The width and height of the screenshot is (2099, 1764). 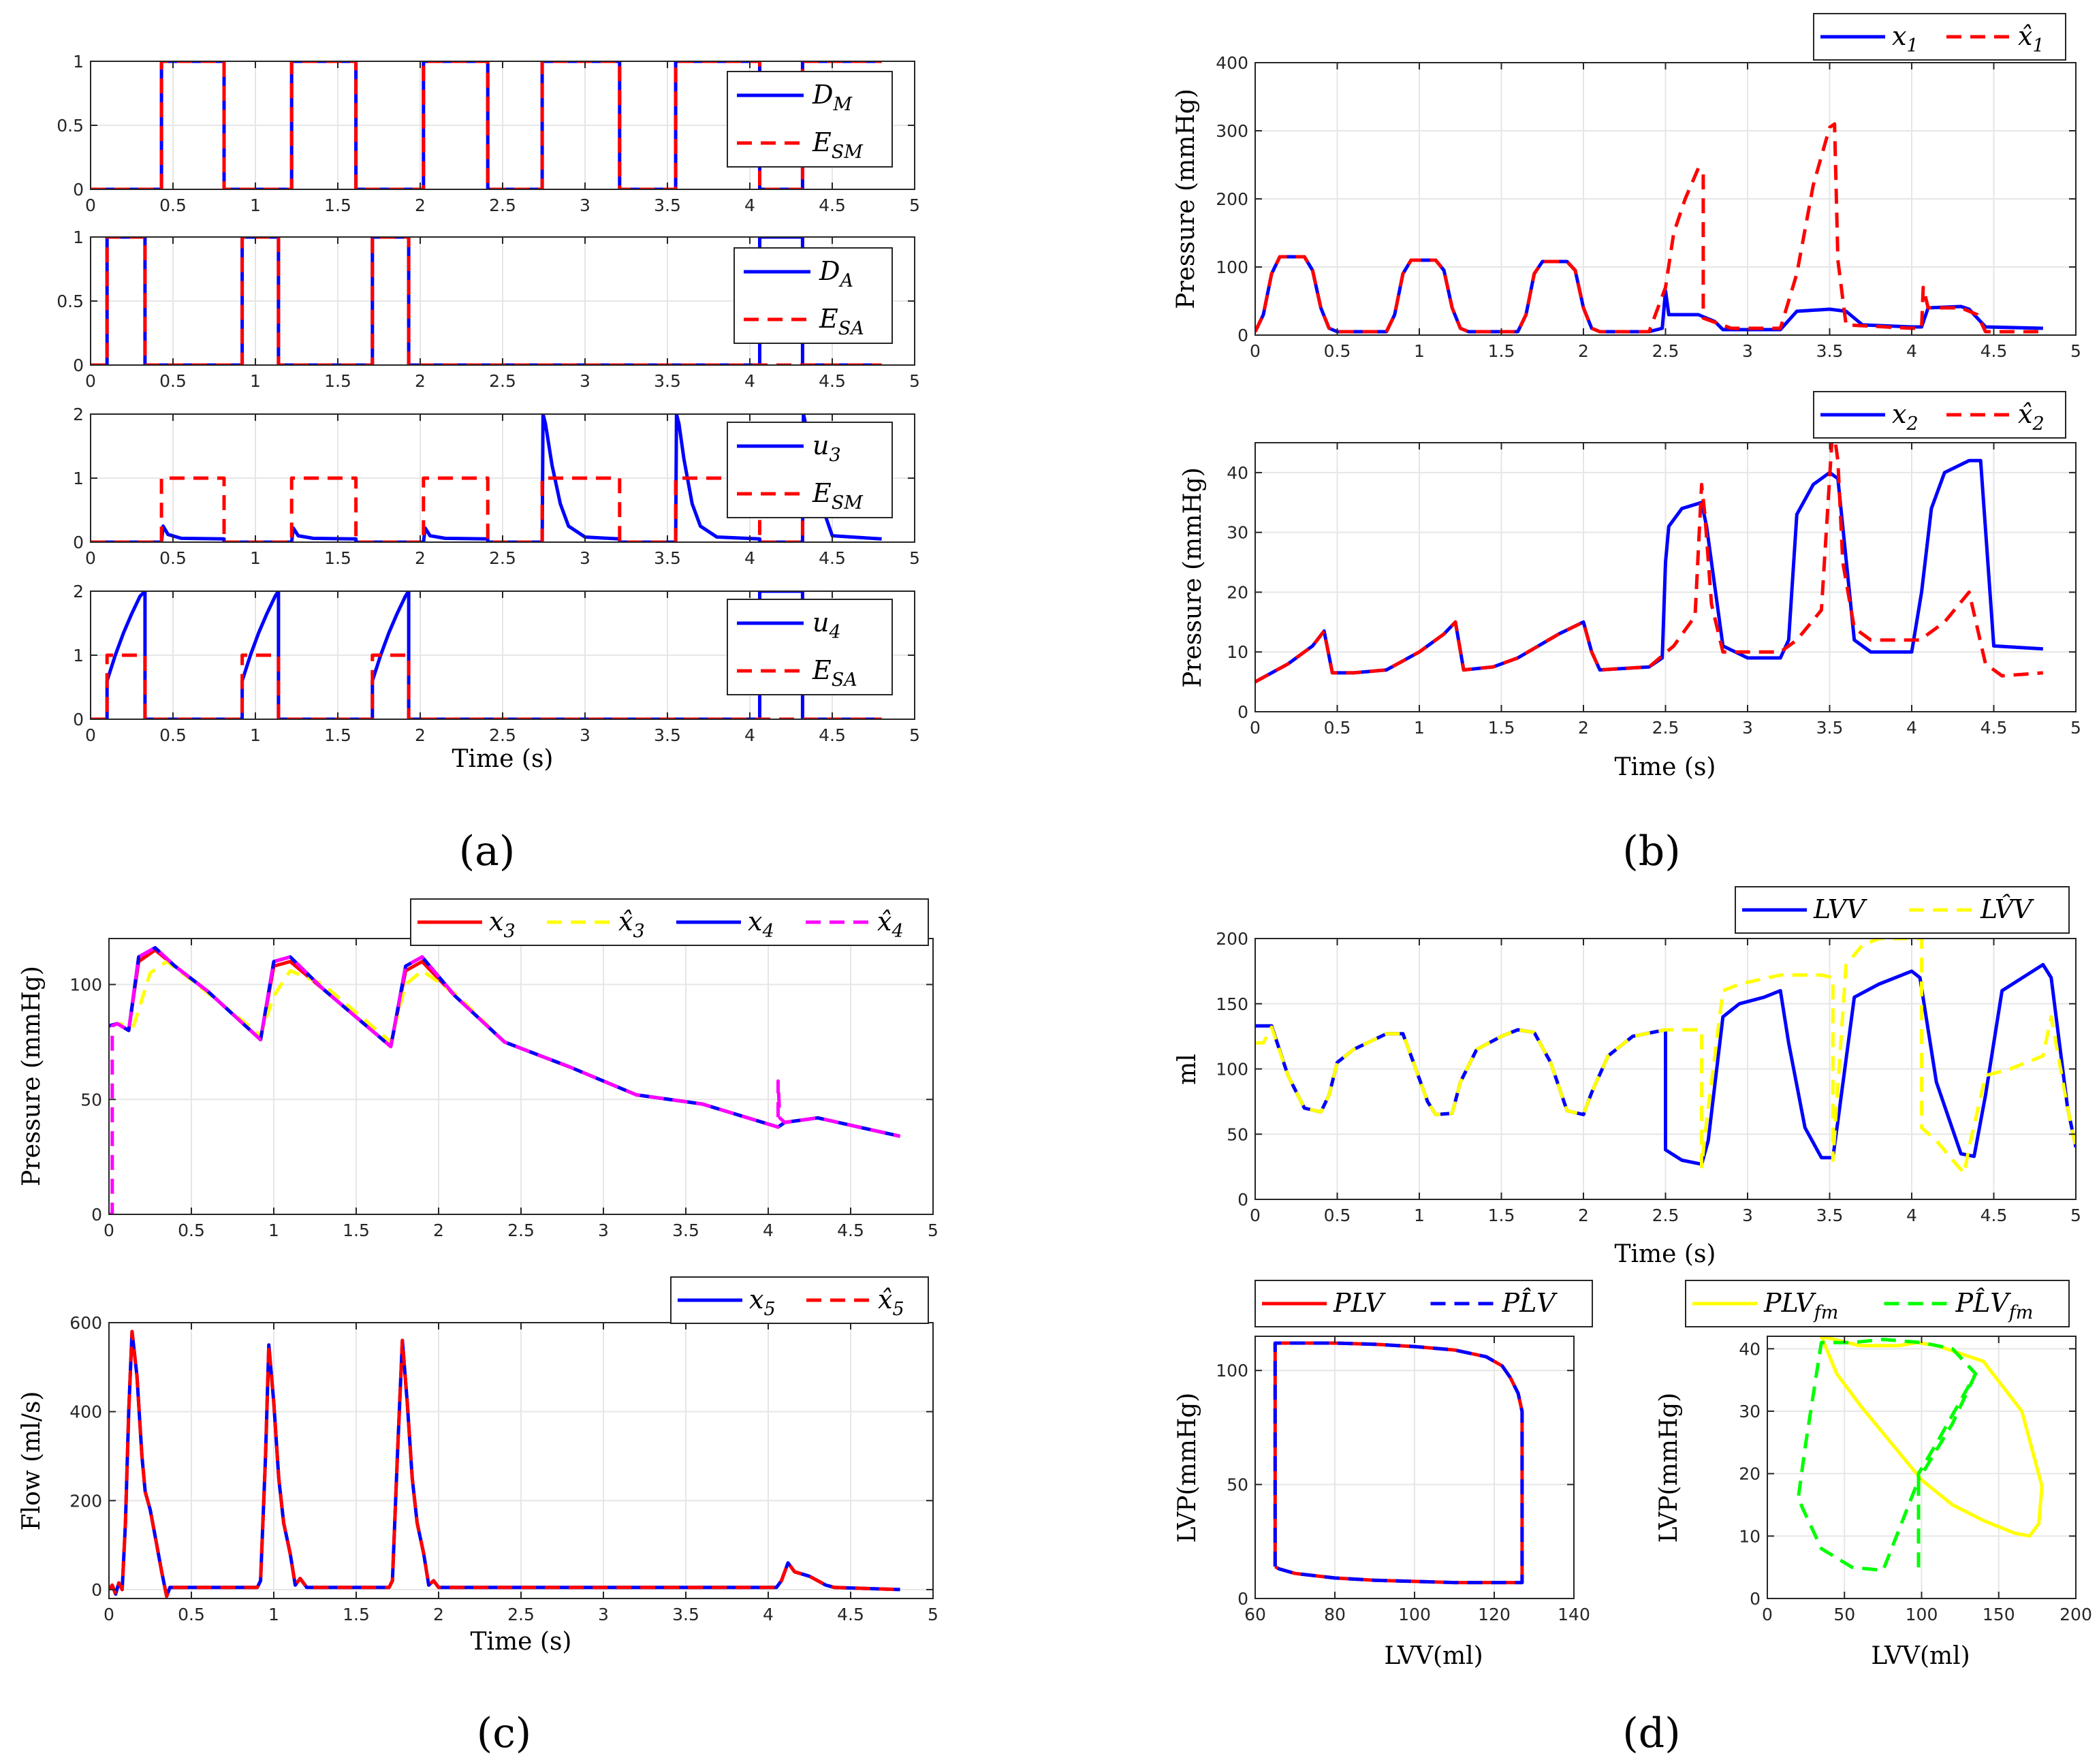 What do you see at coordinates (85, 985) in the screenshot?
I see `y-tick-label: 100` at bounding box center [85, 985].